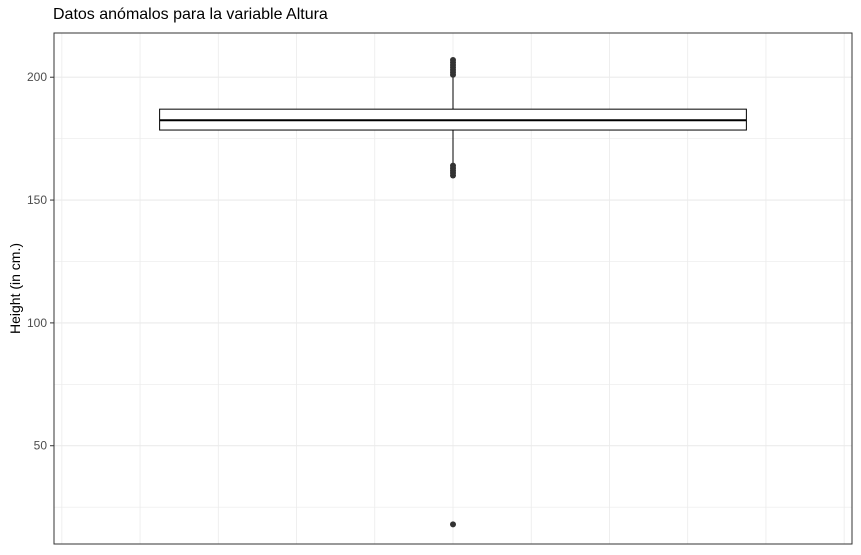  What do you see at coordinates (37, 77) in the screenshot?
I see `y-tick-label: 200` at bounding box center [37, 77].